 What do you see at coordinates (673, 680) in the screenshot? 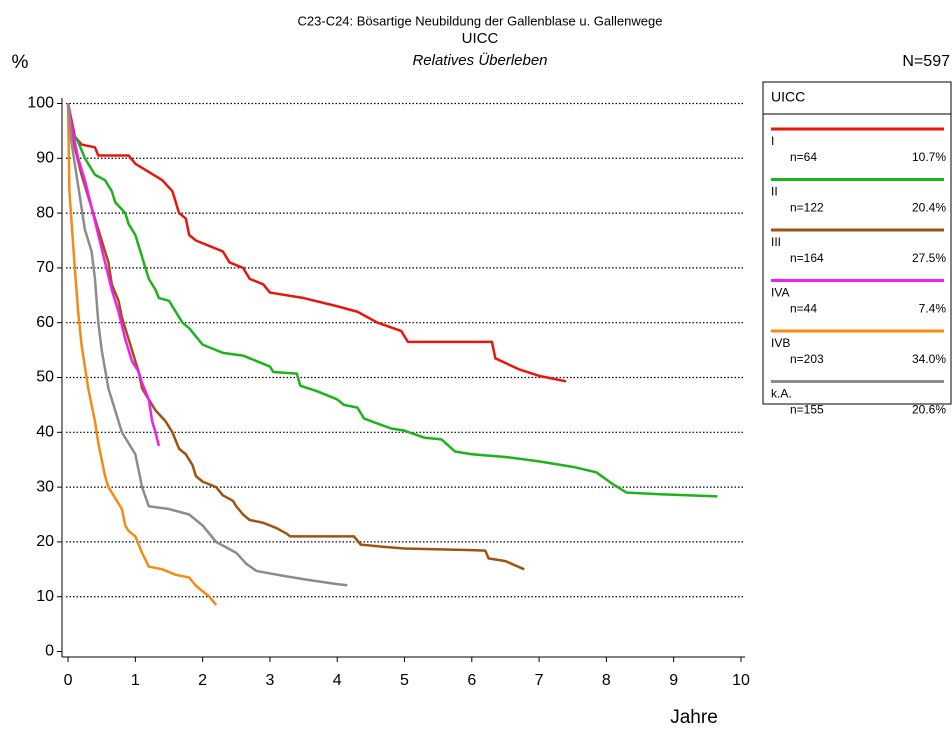
I see `x-tick-label: 9` at bounding box center [673, 680].